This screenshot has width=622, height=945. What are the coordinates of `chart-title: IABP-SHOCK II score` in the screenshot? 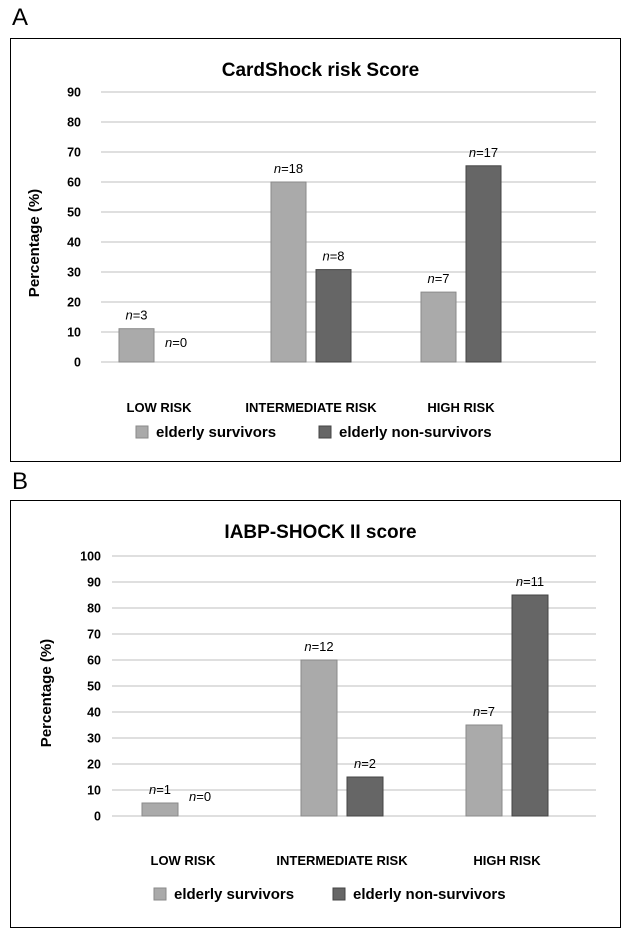 It's located at (320, 532).